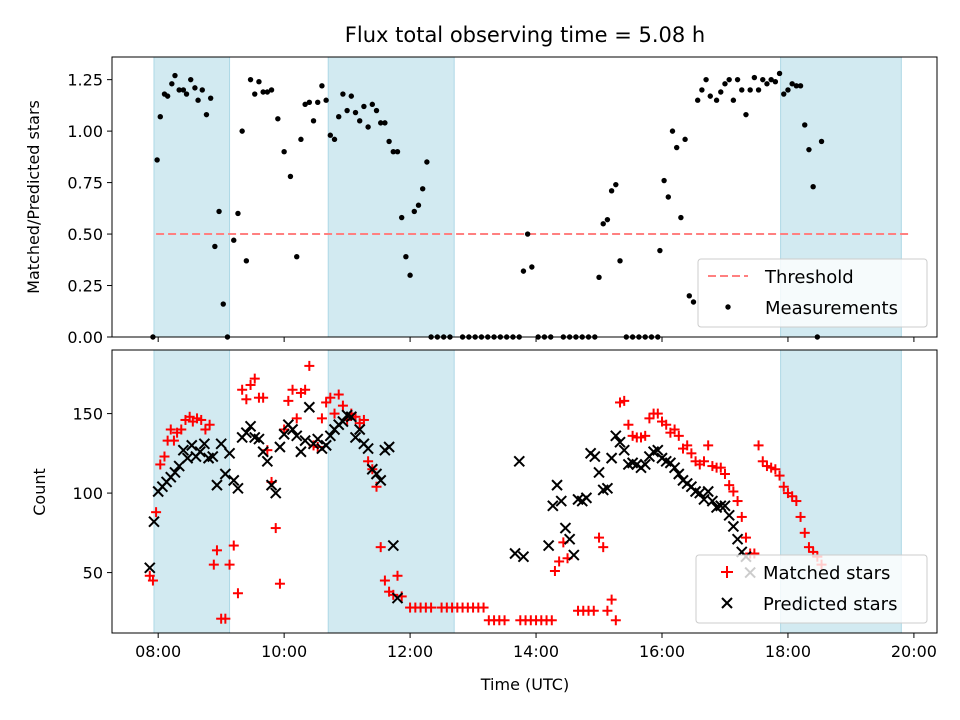 This screenshot has height=720, width=960. Describe the element at coordinates (39, 492) in the screenshot. I see `bottom-y-axis-label: Count` at that location.